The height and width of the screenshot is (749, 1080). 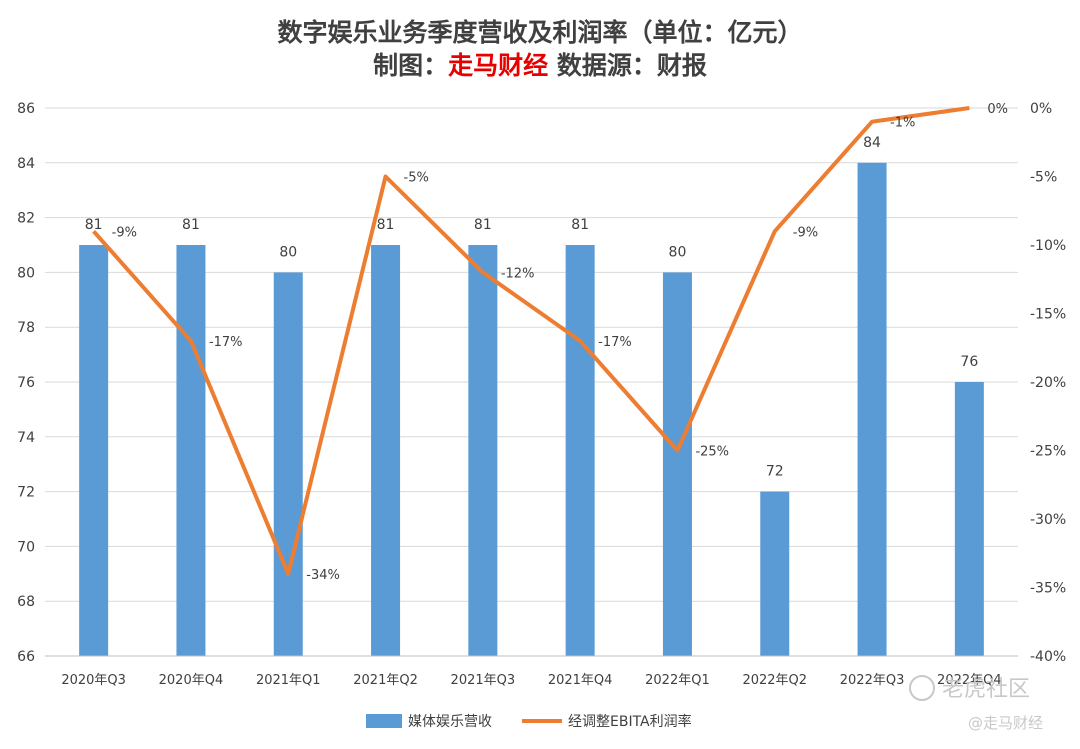 What do you see at coordinates (529, 721) in the screenshot?
I see `legend: 媒体娱乐营收 经调整EBITA利润率` at bounding box center [529, 721].